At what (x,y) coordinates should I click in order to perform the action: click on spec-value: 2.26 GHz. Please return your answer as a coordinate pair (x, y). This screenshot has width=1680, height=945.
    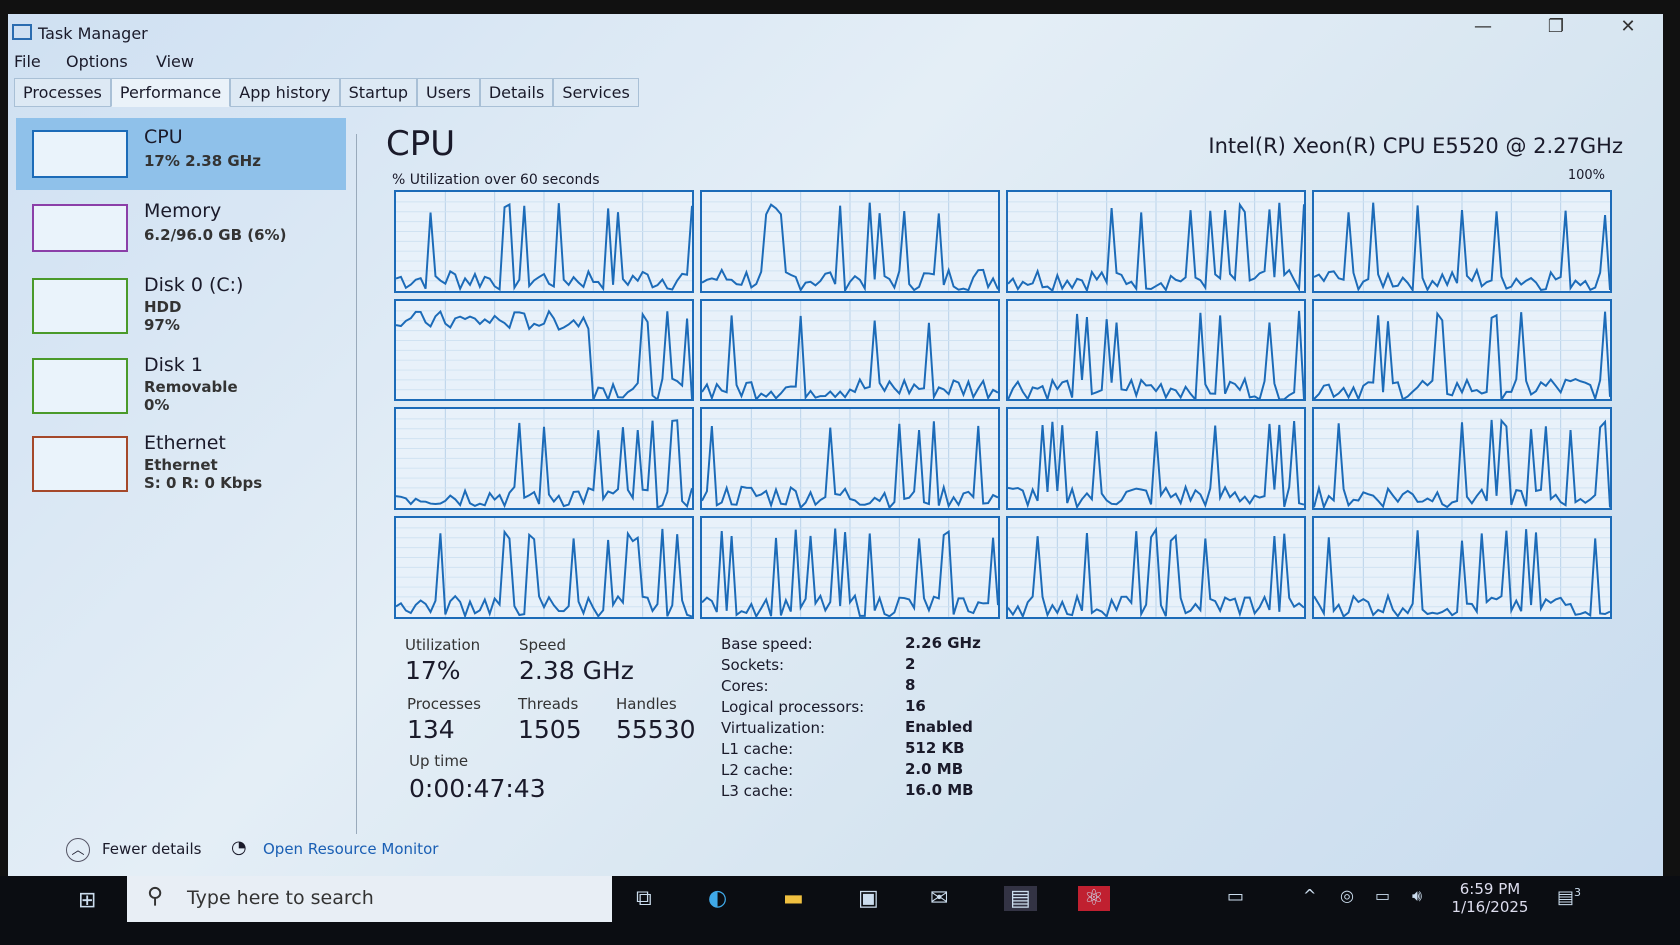
    Looking at the image, I should click on (943, 643).